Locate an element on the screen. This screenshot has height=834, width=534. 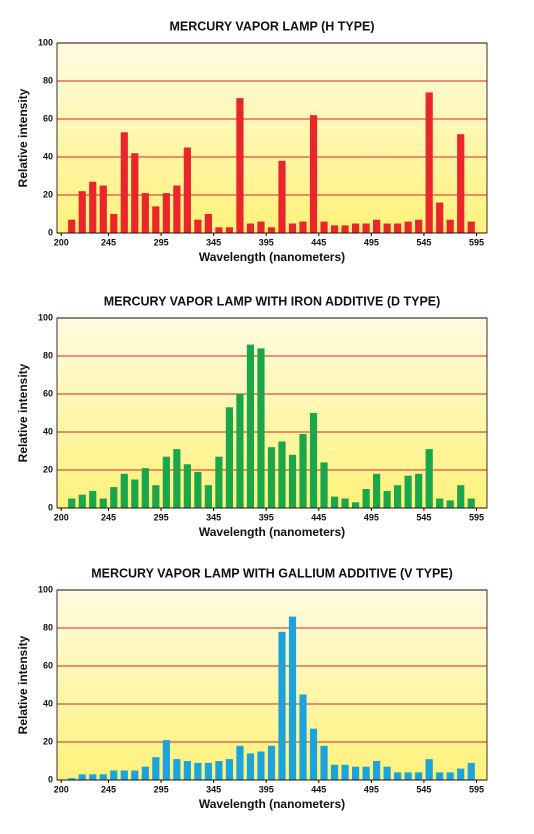
x-tick-label: 395 is located at coordinates (266, 789).